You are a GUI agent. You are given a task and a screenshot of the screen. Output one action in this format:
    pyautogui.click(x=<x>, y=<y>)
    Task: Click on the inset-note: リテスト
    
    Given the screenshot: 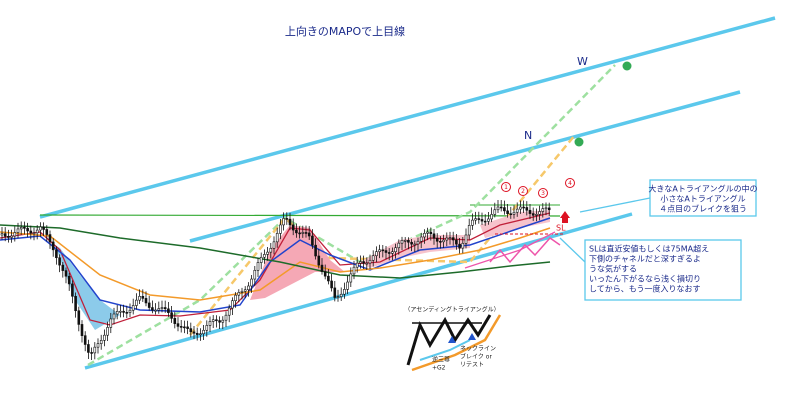 What is the action you would take?
    pyautogui.click(x=472, y=365)
    